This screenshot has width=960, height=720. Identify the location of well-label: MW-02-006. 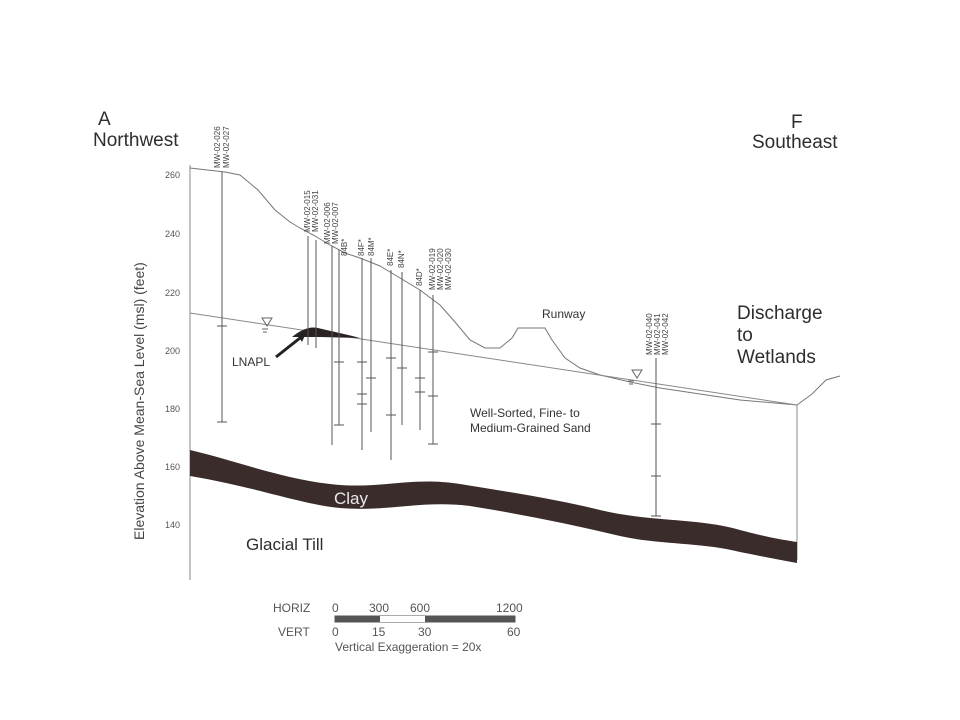
(327, 223).